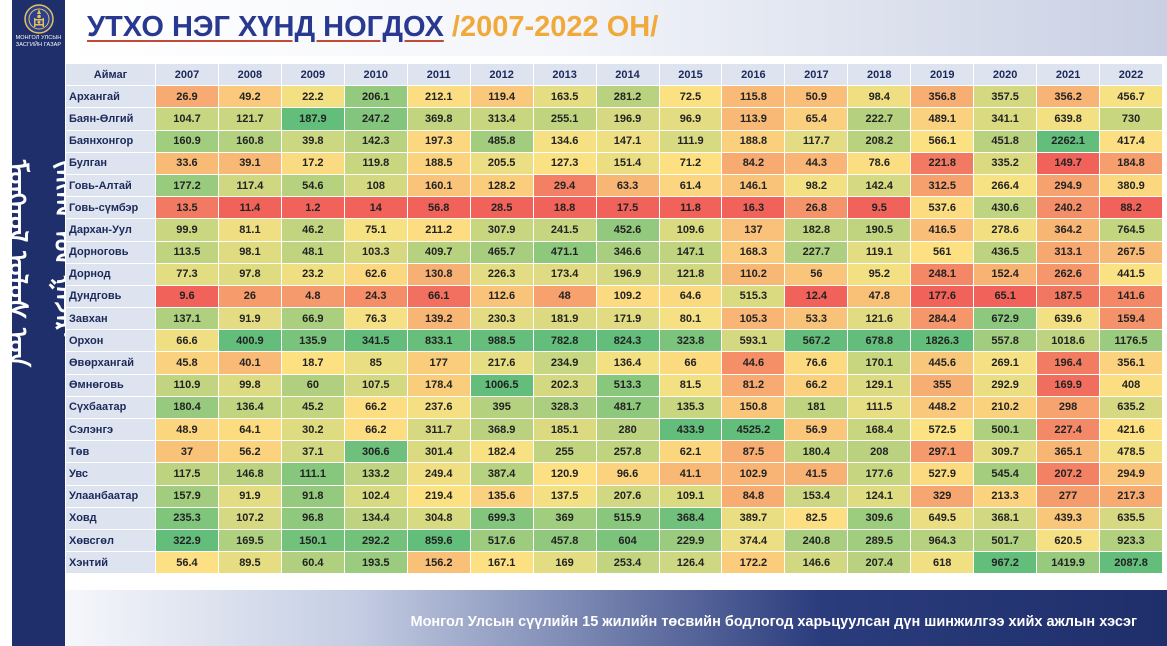 This screenshot has width=1167, height=646. I want to click on value-cell: 133.2, so click(375, 474).